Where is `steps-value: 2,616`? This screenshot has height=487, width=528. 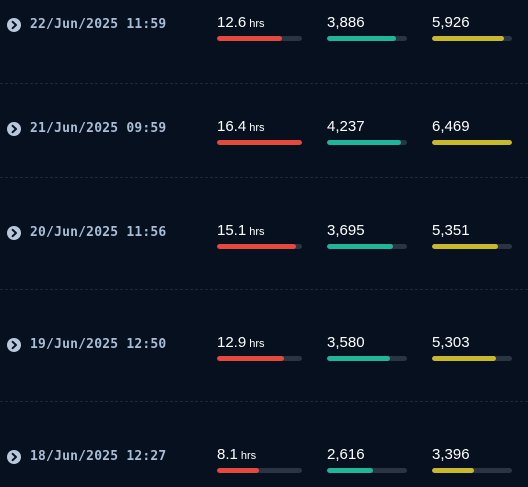 steps-value: 2,616 is located at coordinates (346, 454).